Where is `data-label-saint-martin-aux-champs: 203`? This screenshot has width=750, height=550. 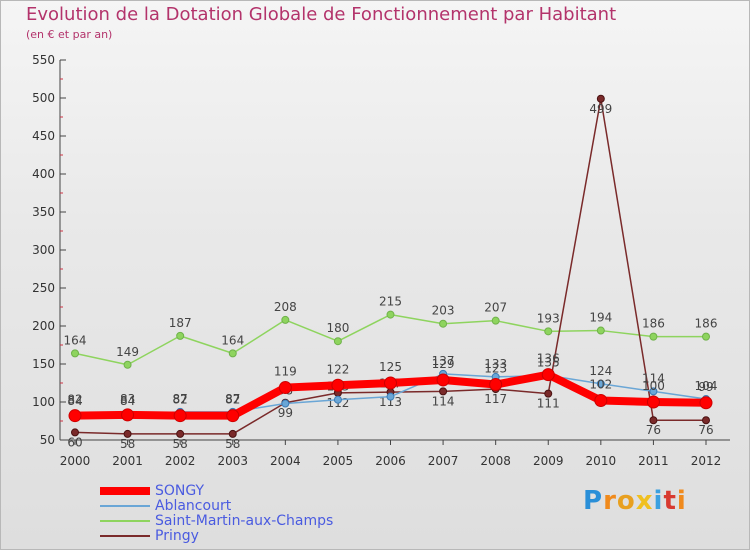 data-label-saint-martin-aux-champs: 203 is located at coordinates (443, 311).